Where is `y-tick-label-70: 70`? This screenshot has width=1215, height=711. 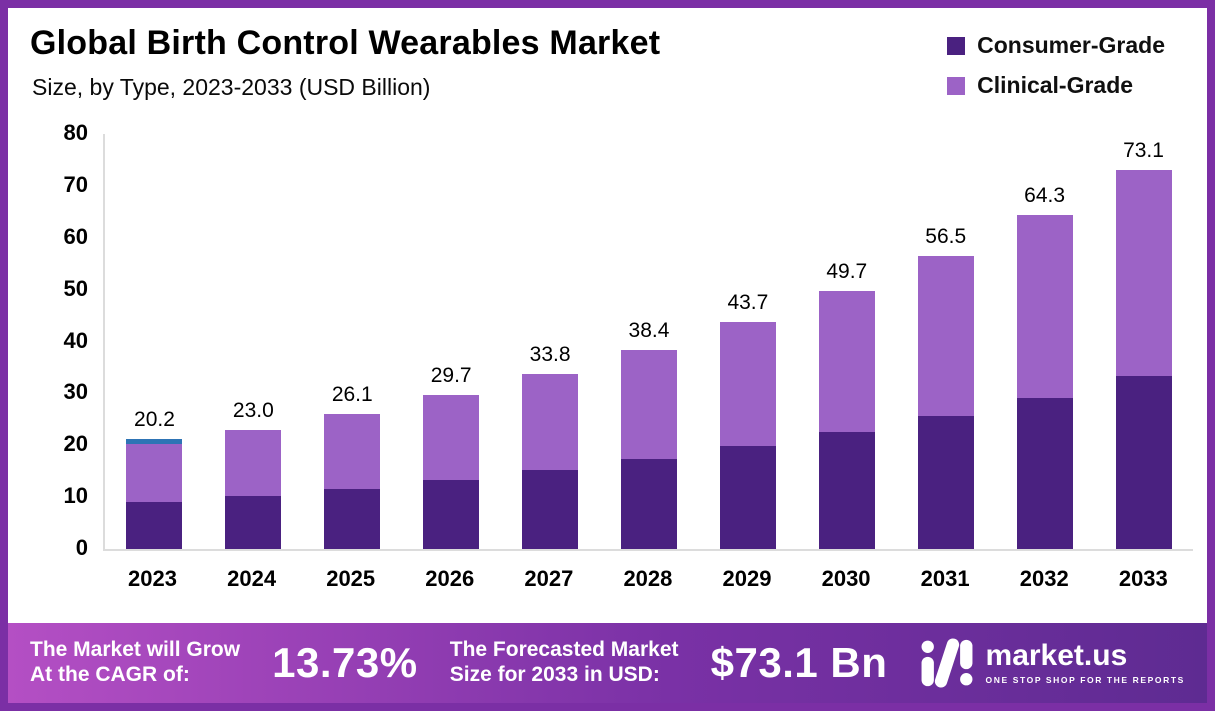
y-tick-label-70: 70 is located at coordinates (75, 184).